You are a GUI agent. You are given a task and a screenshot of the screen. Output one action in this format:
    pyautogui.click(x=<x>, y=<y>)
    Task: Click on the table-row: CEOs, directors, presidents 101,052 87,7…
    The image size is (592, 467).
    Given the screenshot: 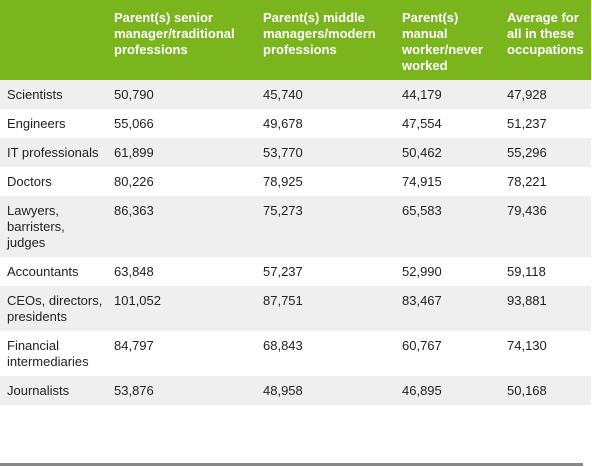 What is the action you would take?
    pyautogui.click(x=295, y=308)
    